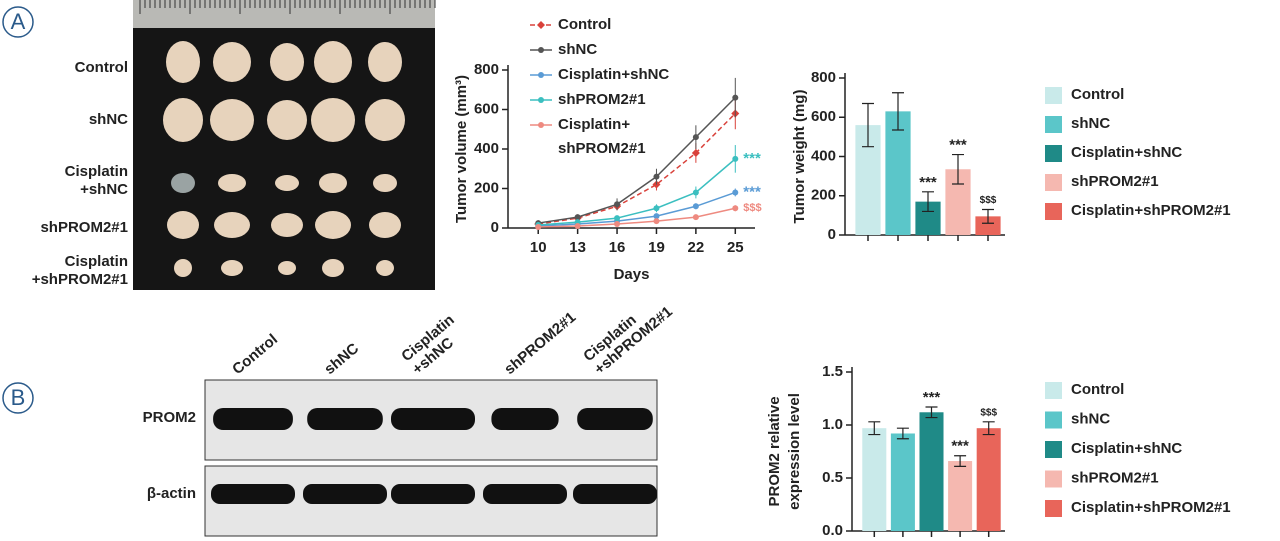  What do you see at coordinates (832, 530) in the screenshot?
I see `y-tick-label: 0.0` at bounding box center [832, 530].